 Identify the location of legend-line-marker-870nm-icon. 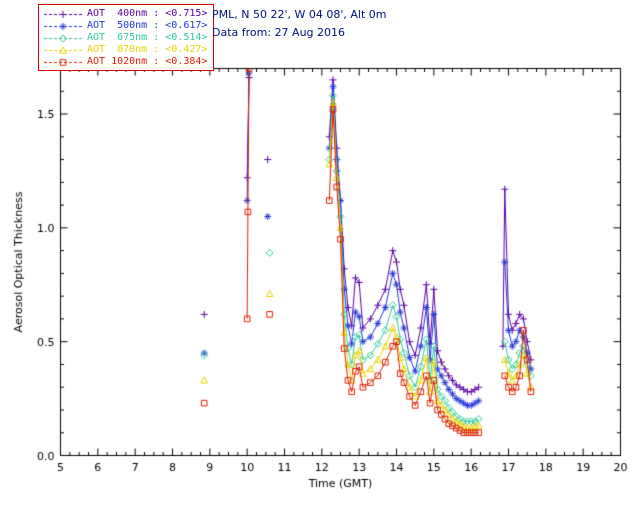
(63, 50).